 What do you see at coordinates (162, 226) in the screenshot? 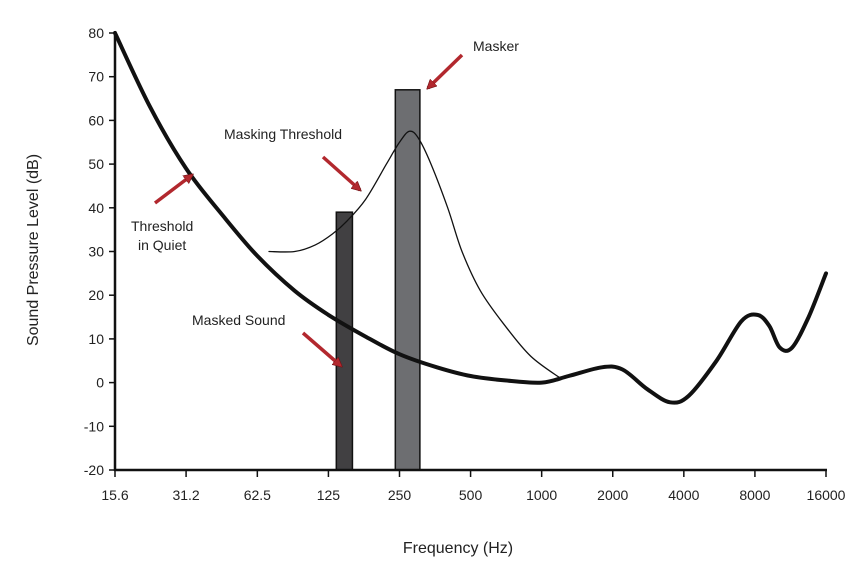
I see `annotation-threshold-in-quiet-line1: Threshold` at bounding box center [162, 226].